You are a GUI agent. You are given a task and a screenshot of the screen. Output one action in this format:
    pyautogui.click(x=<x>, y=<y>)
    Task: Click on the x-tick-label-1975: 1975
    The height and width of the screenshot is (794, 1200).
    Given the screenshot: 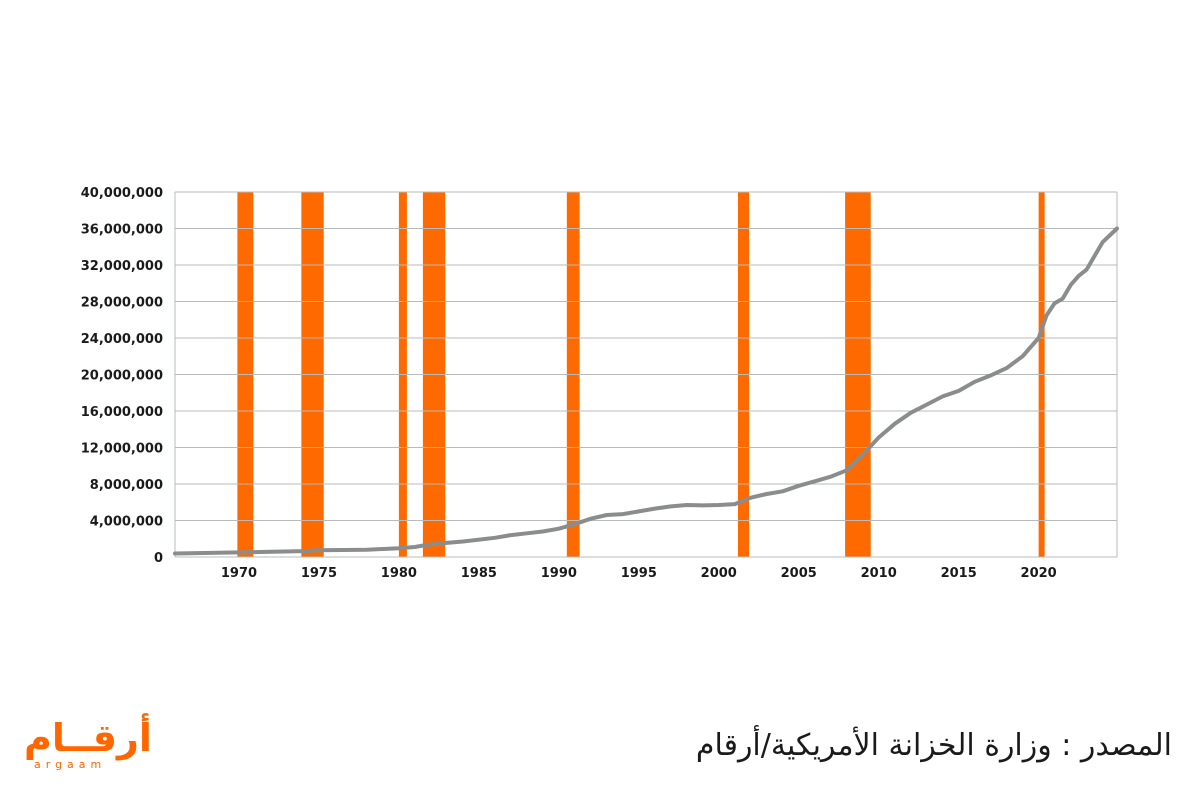 What is the action you would take?
    pyautogui.click(x=319, y=573)
    